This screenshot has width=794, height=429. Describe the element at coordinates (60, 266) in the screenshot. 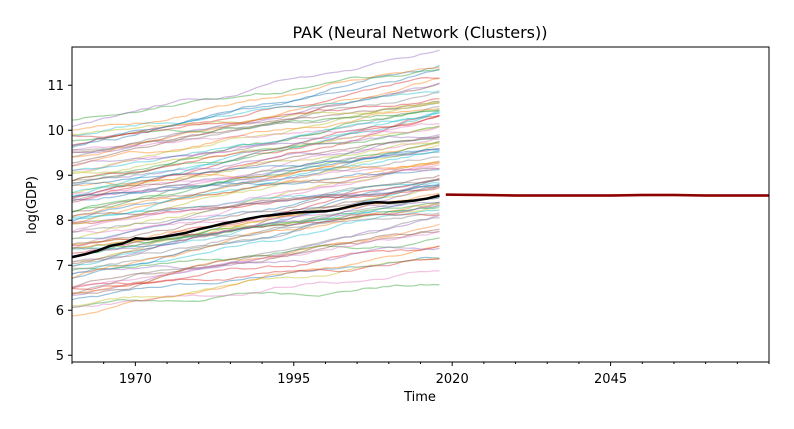

I see `y-tick-label: 7` at that location.